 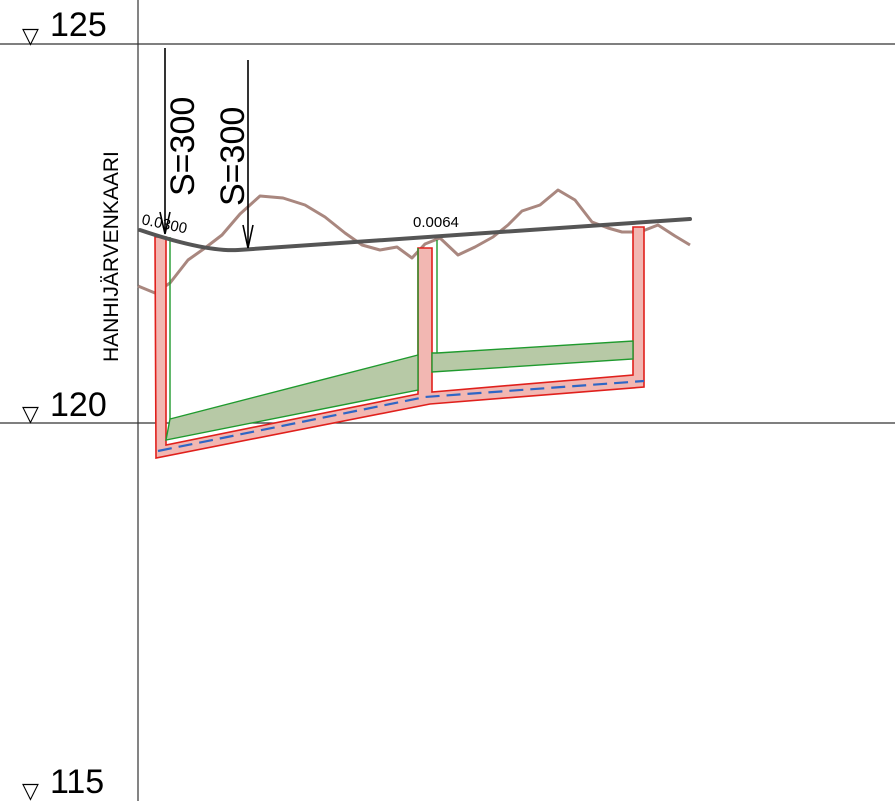 I want to click on elevation-label-125: ▽ 125, so click(x=64, y=27).